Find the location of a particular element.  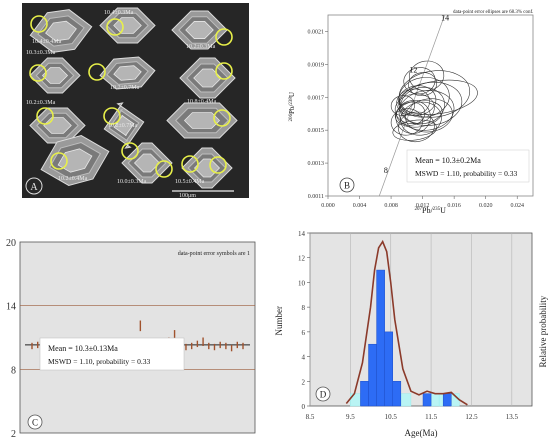

y-tick-label: 4 is located at coordinates (304, 358).